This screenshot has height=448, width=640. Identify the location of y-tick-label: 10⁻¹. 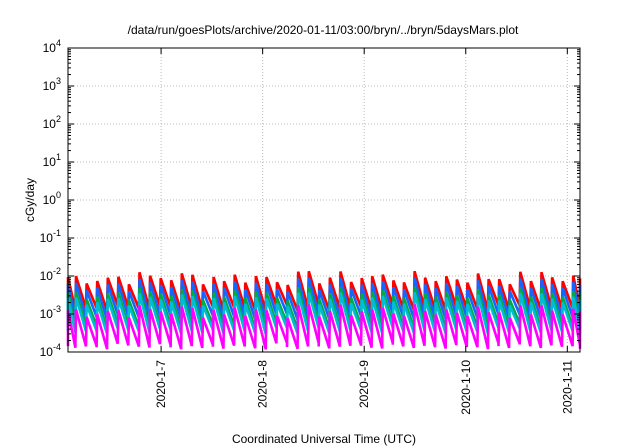
(50, 236).